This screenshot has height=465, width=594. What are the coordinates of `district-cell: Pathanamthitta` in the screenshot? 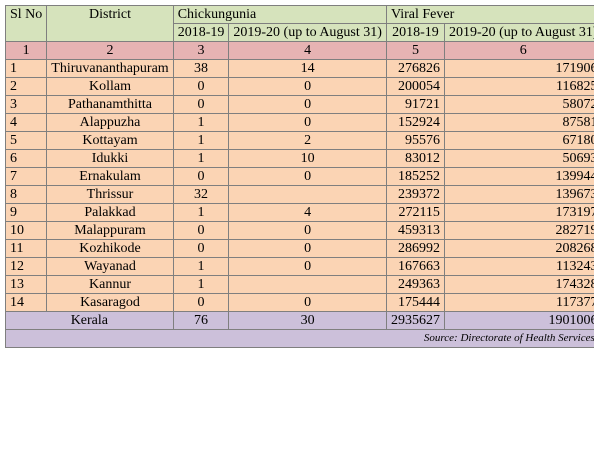 It's located at (110, 104).